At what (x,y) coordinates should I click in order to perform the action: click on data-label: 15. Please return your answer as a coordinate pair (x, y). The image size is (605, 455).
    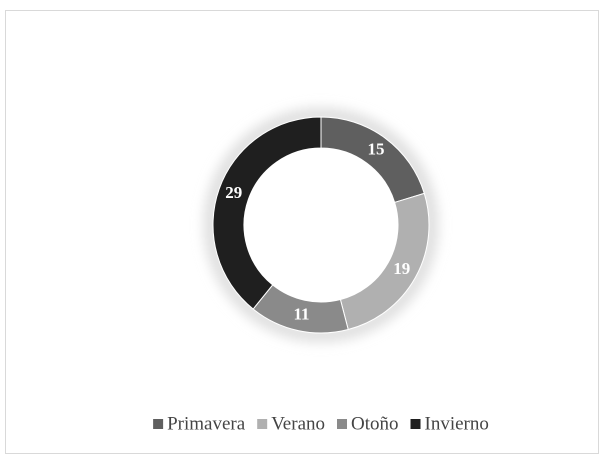
    Looking at the image, I should click on (376, 149).